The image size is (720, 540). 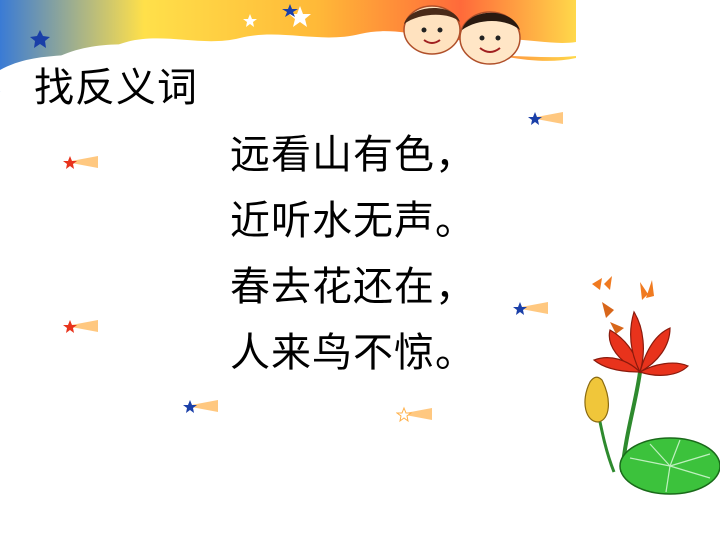 I want to click on poem-line: 近听水无声。, so click(x=353, y=221).